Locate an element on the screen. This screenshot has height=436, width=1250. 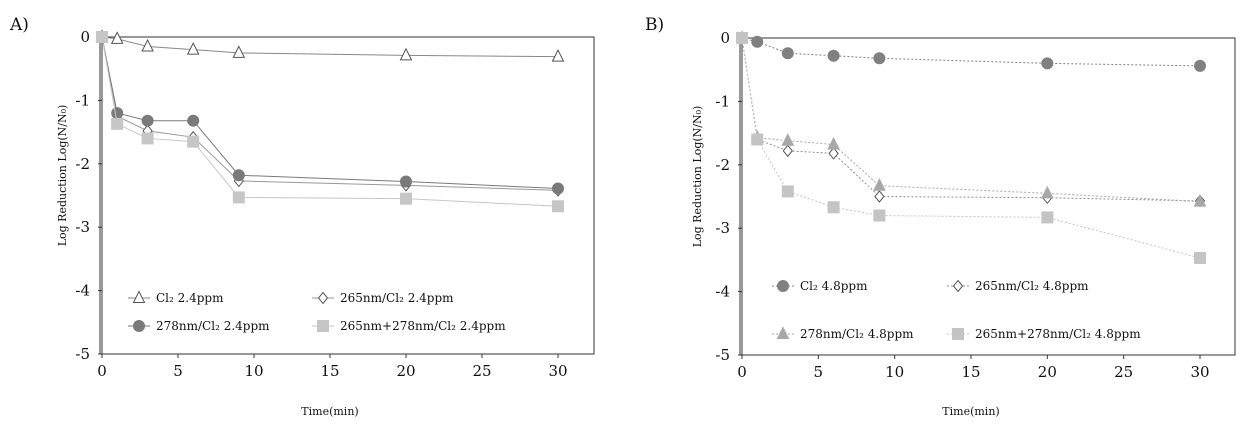
chart-b-x-tick-label: 5 is located at coordinates (819, 372).